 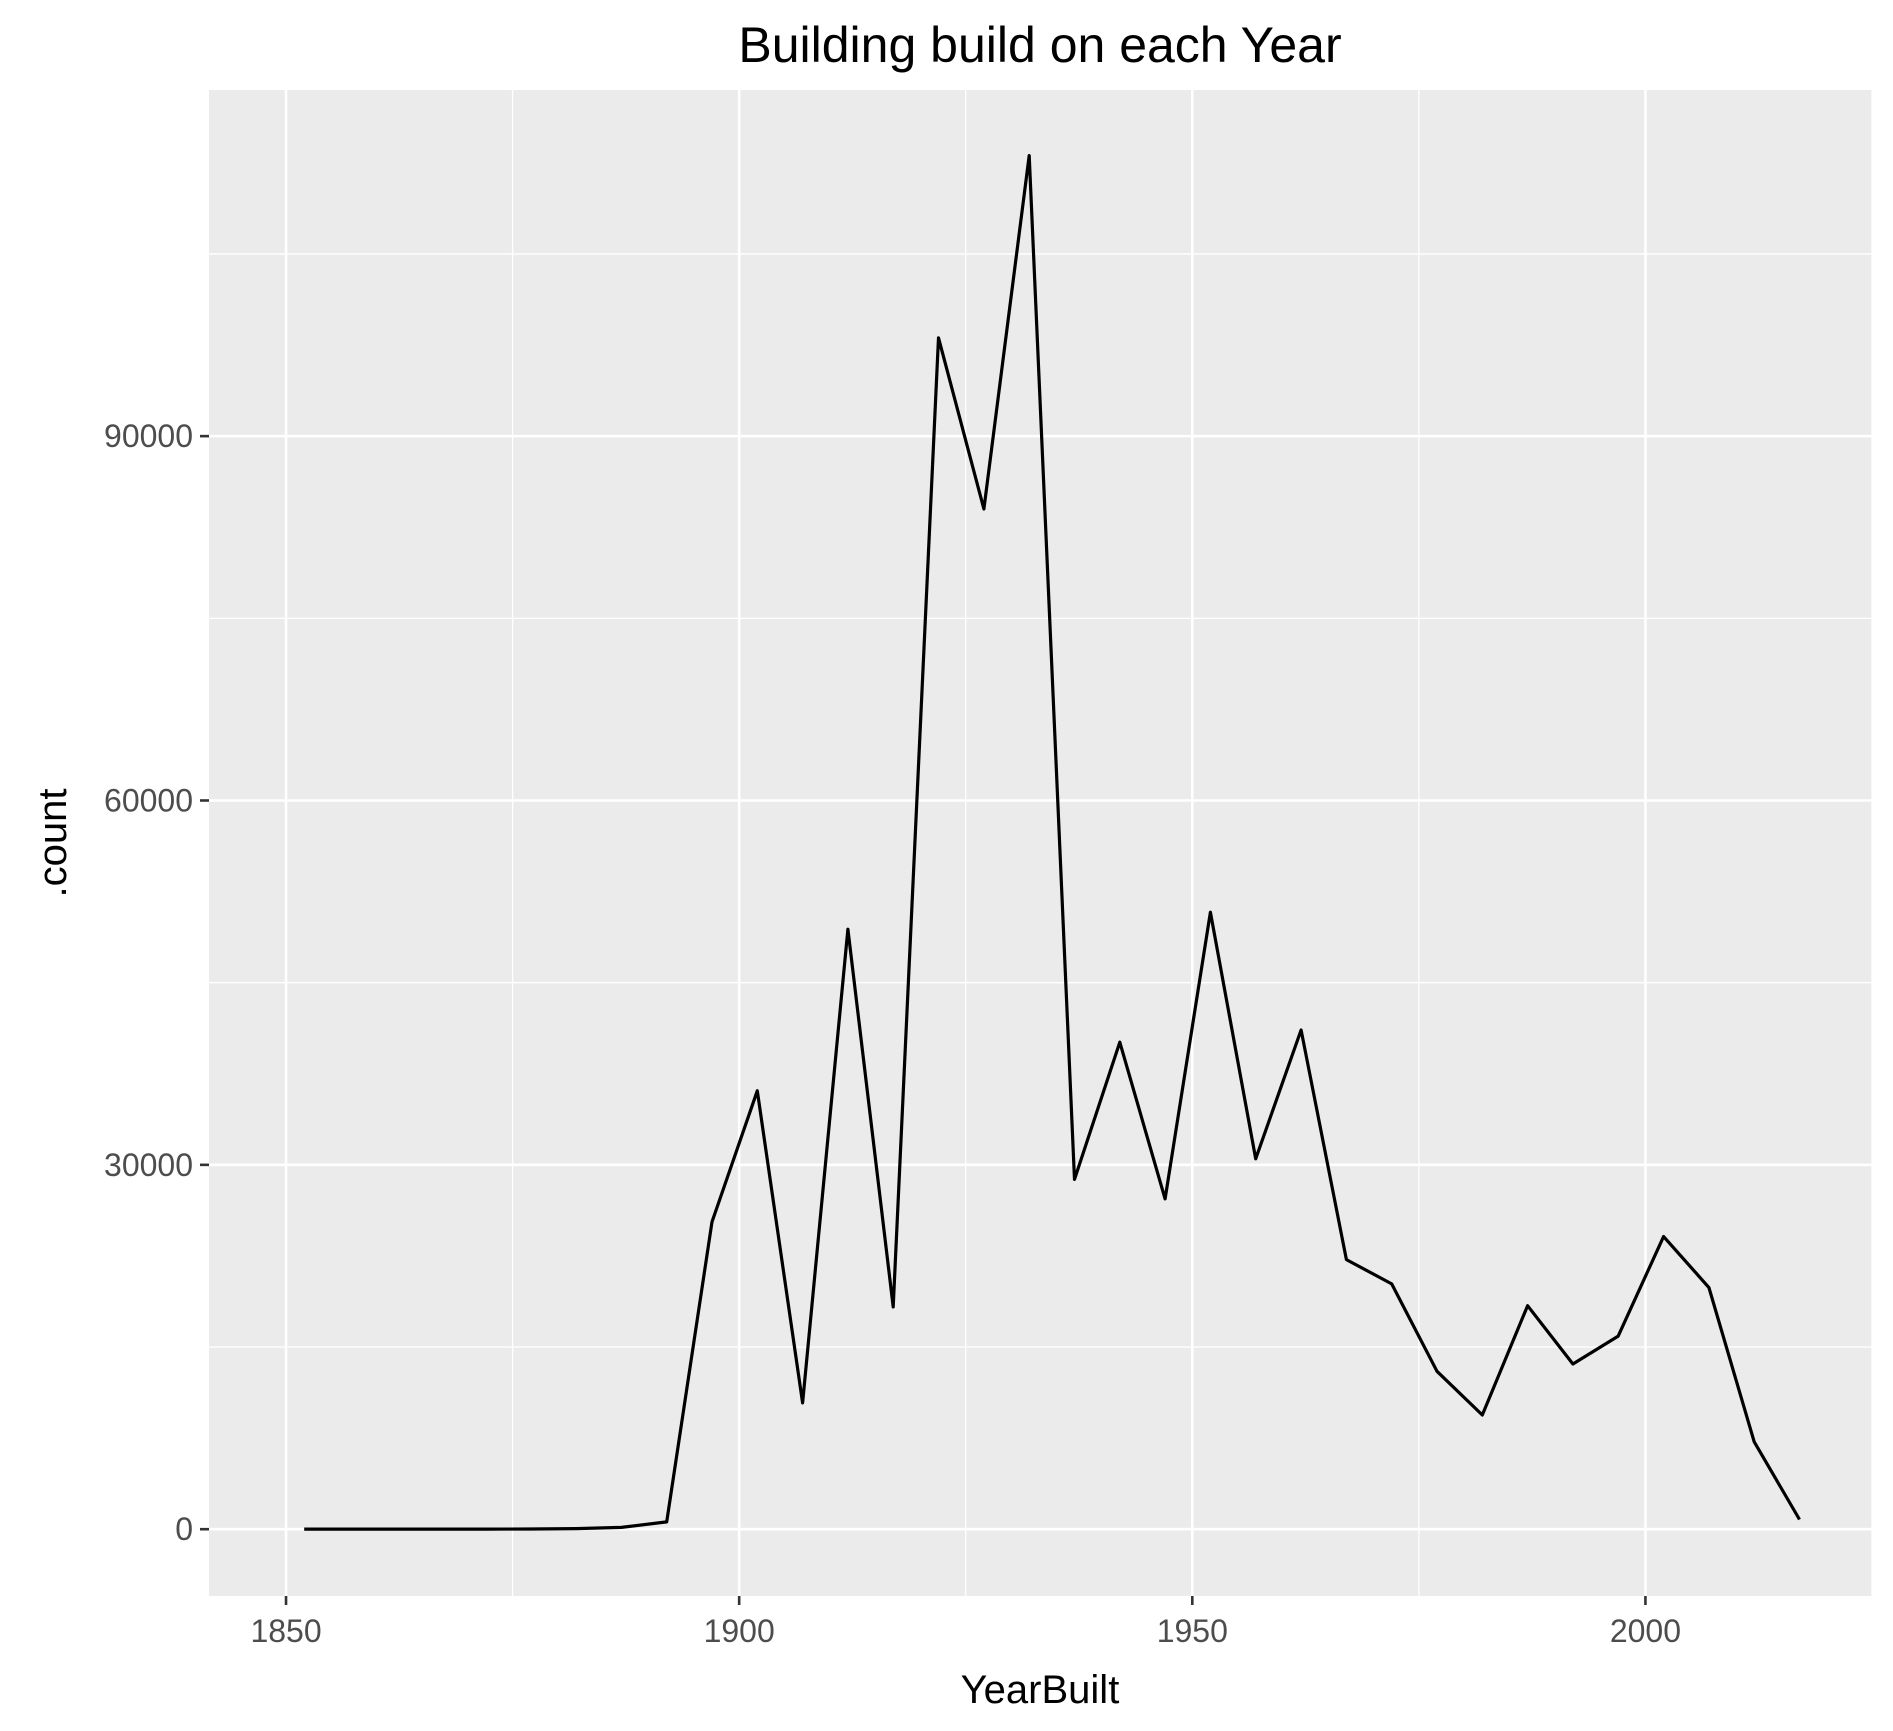 I want to click on chart-title: Building build on each Year, so click(x=1039, y=45).